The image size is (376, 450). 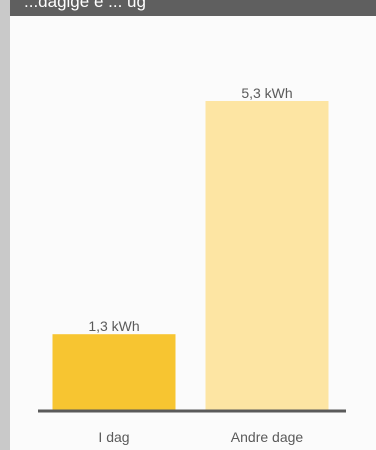 What do you see at coordinates (5, 225) in the screenshot?
I see `page-edge` at bounding box center [5, 225].